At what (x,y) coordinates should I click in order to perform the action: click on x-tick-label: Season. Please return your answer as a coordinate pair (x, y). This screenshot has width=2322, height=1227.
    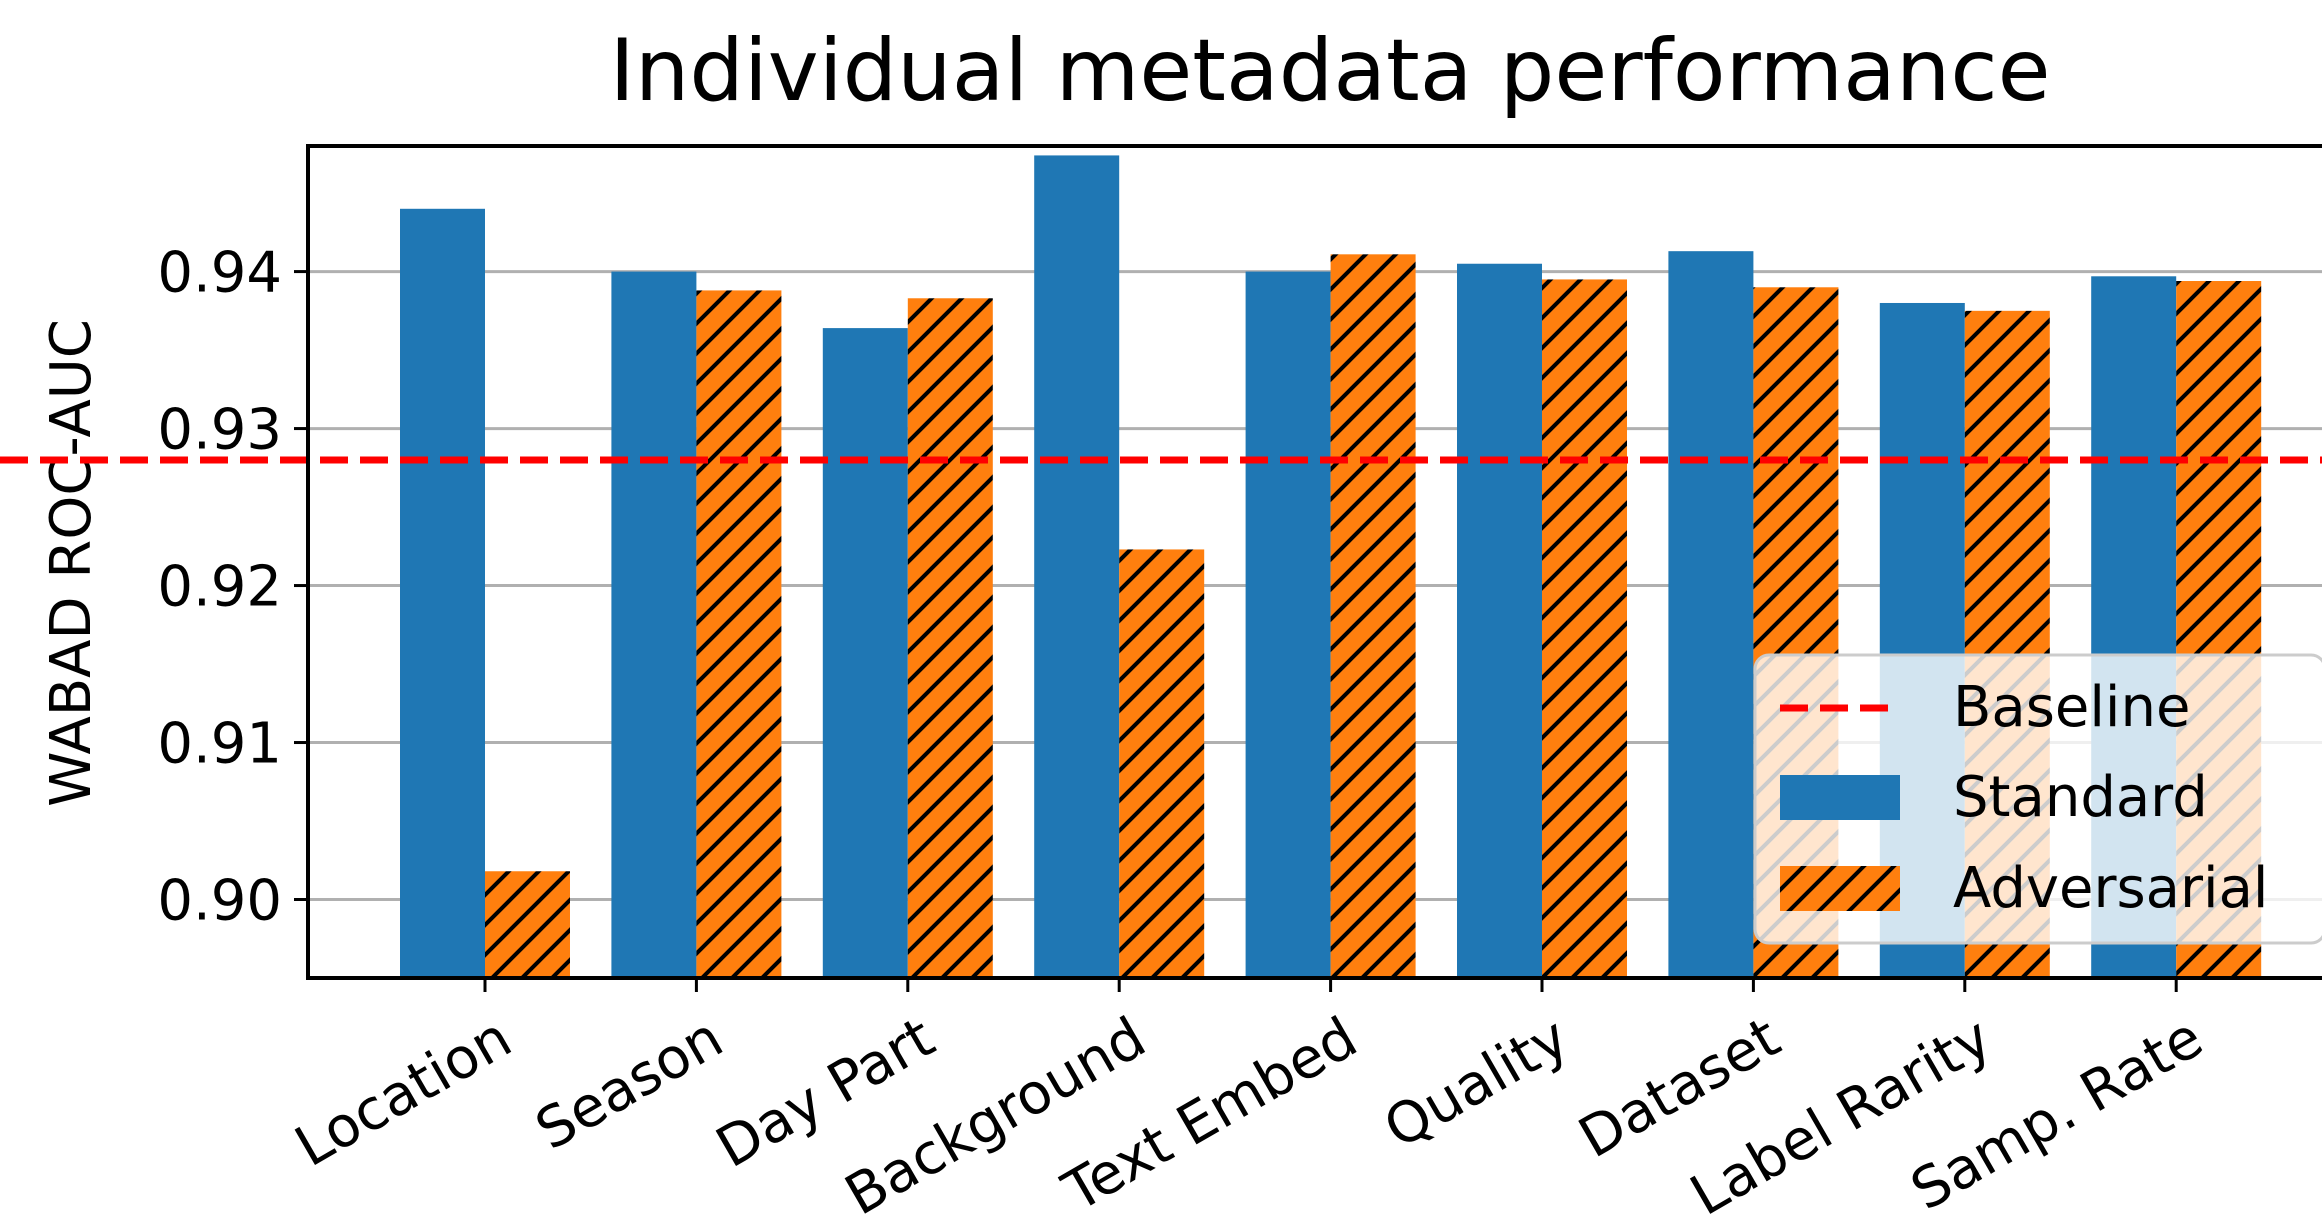
    Looking at the image, I should click on (629, 1084).